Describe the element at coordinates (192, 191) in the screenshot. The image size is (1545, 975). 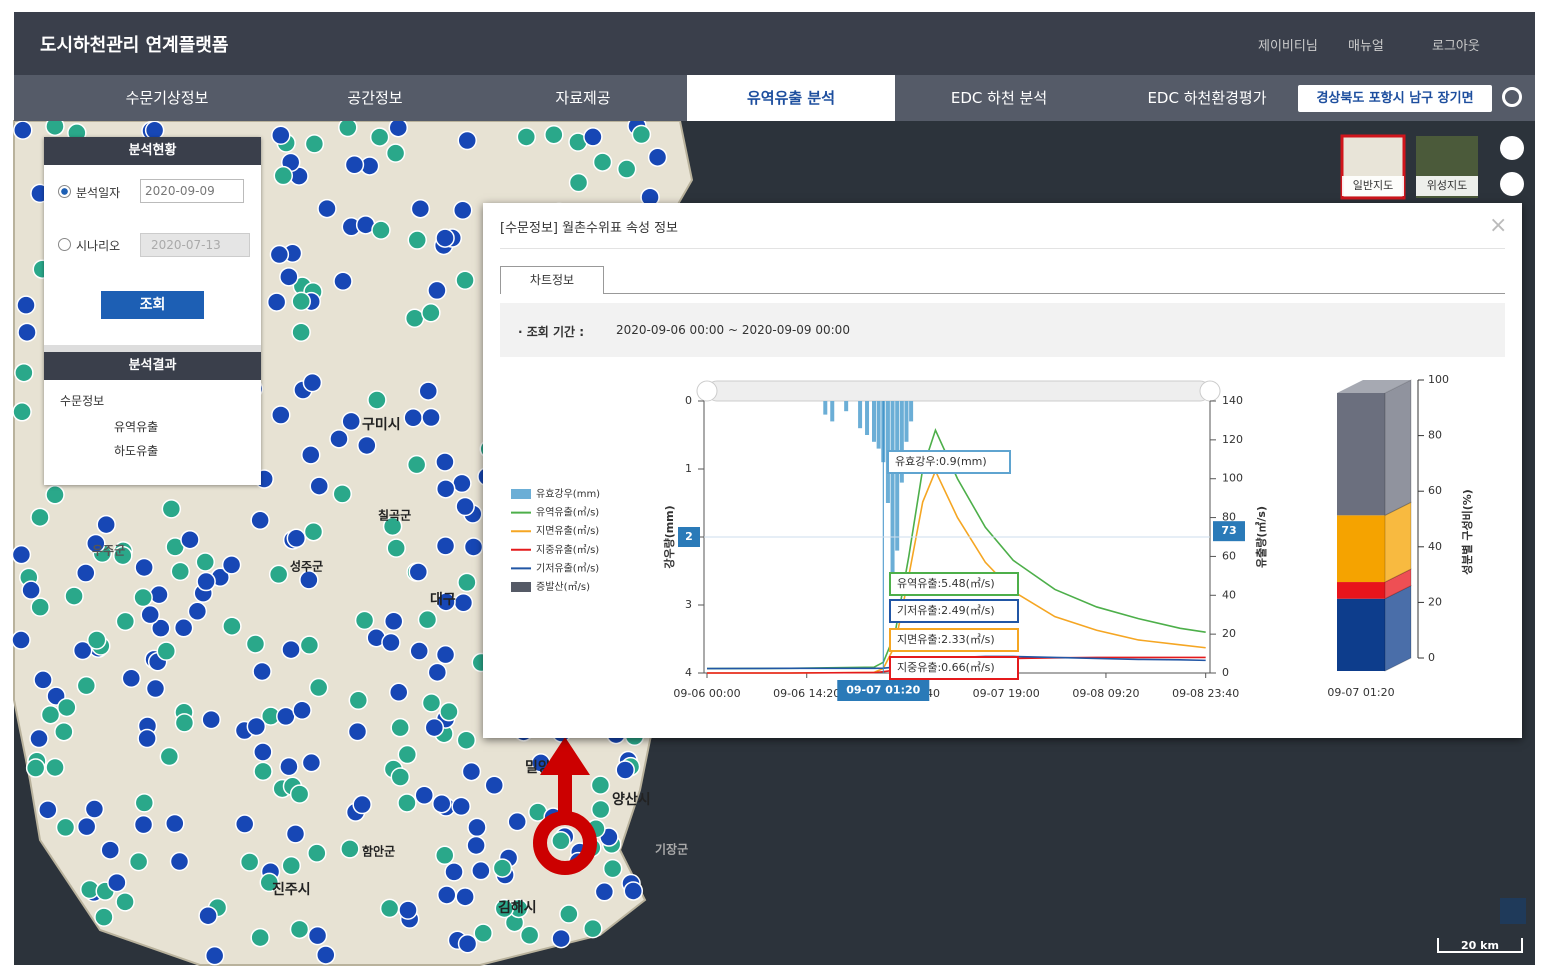
I see `date-input: 2020-09-09` at that location.